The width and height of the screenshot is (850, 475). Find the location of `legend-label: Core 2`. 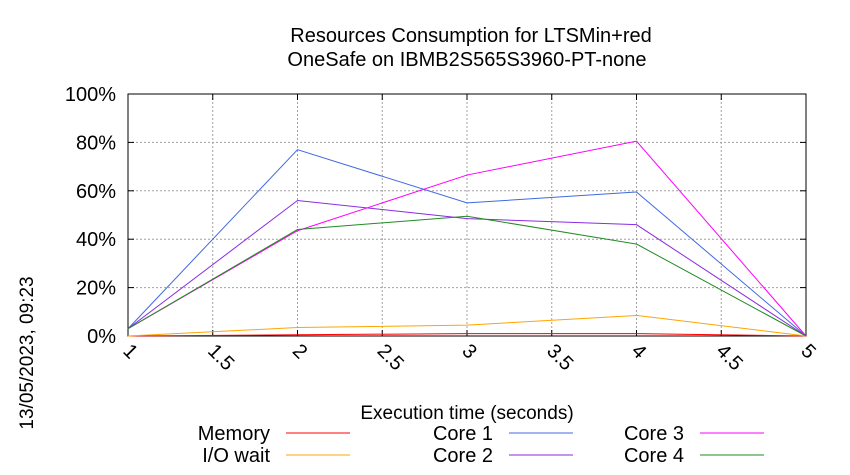

legend-label: Core 2 is located at coordinates (463, 456).